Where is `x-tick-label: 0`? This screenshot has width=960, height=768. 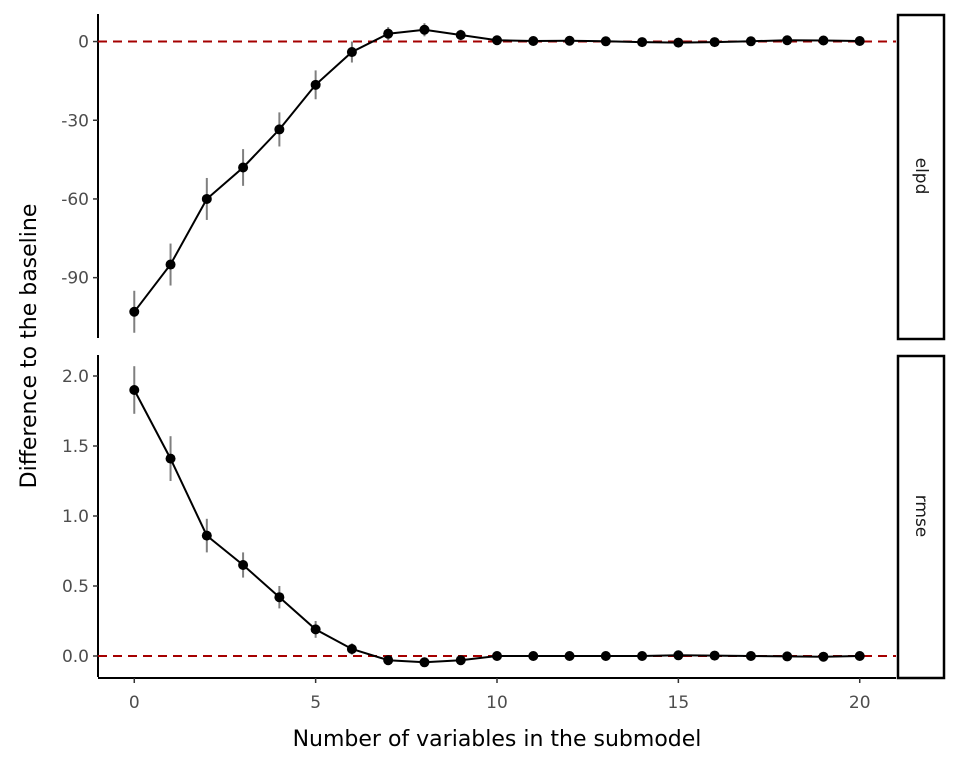 x-tick-label: 0 is located at coordinates (134, 703).